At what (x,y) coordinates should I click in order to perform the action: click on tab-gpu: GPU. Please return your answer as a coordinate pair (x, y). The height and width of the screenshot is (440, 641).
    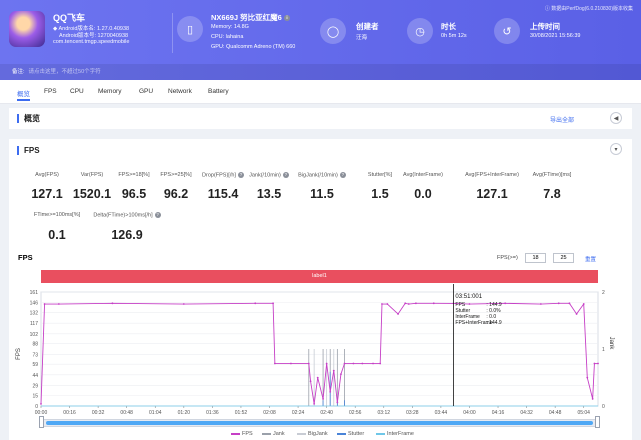
    Looking at the image, I should click on (146, 91).